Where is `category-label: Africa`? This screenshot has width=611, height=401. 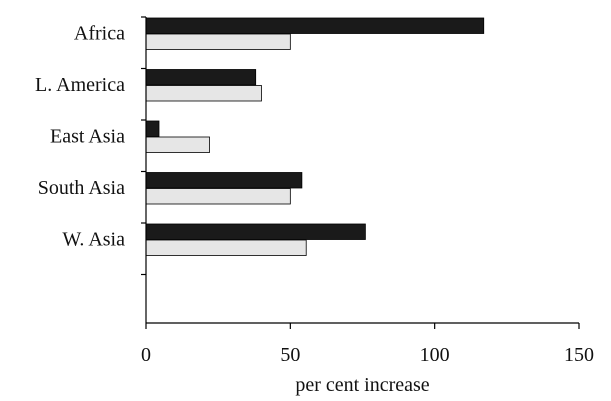
category-label: Africa is located at coordinates (99, 34).